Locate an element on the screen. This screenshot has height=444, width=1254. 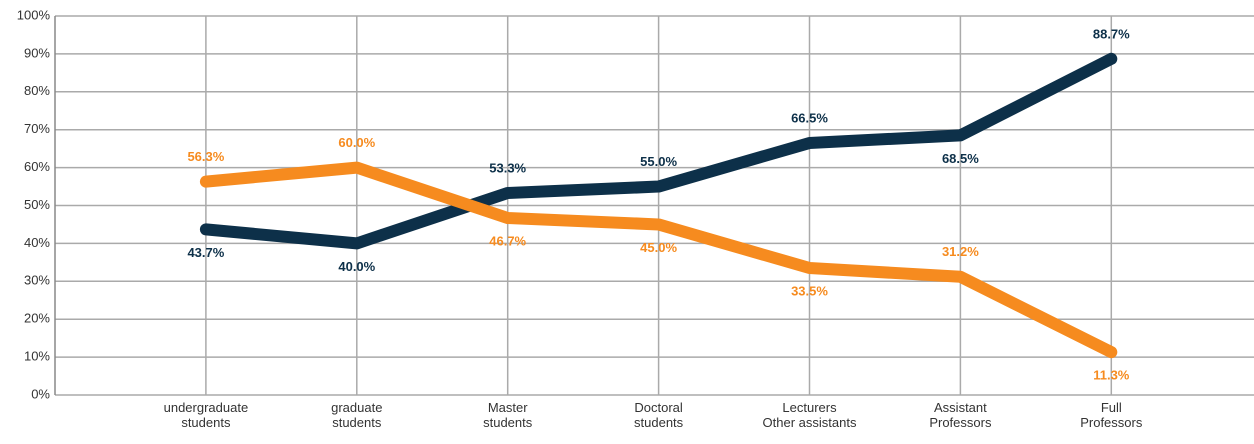
x-tick-label: Lecturers Other assistants is located at coordinates (810, 415).